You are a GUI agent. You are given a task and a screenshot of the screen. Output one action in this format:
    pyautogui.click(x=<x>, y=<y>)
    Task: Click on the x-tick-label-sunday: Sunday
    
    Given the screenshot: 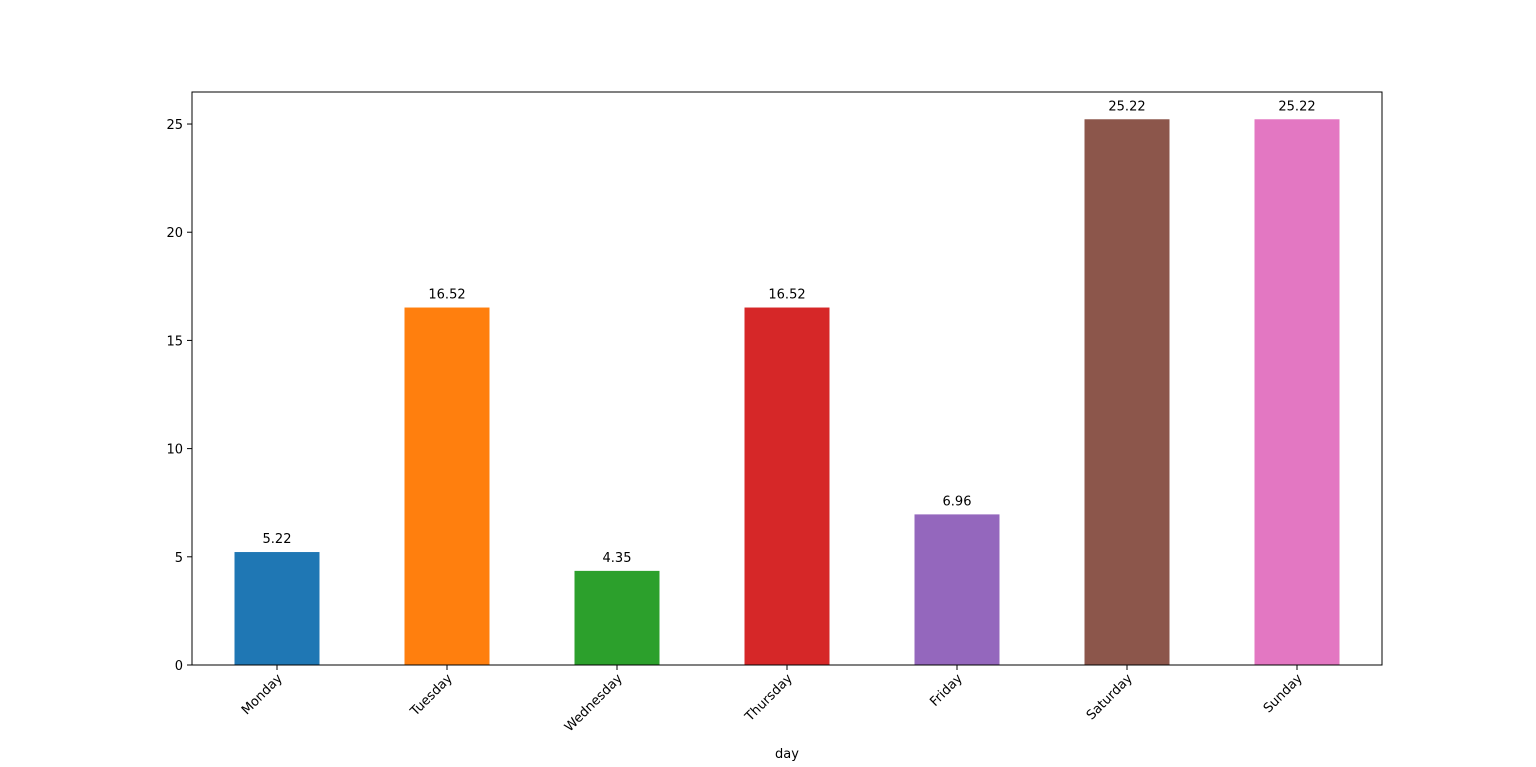 What is the action you would take?
    pyautogui.click(x=1283, y=693)
    